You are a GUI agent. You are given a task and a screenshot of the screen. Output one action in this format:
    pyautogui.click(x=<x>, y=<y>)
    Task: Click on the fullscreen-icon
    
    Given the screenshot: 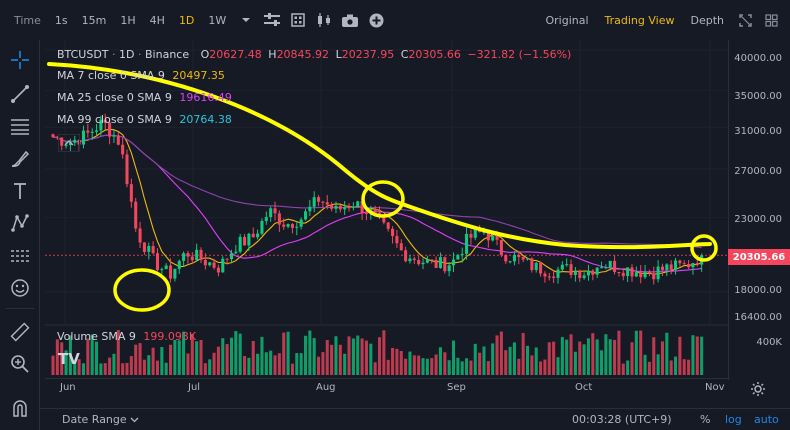 What is the action you would take?
    pyautogui.click(x=745, y=20)
    